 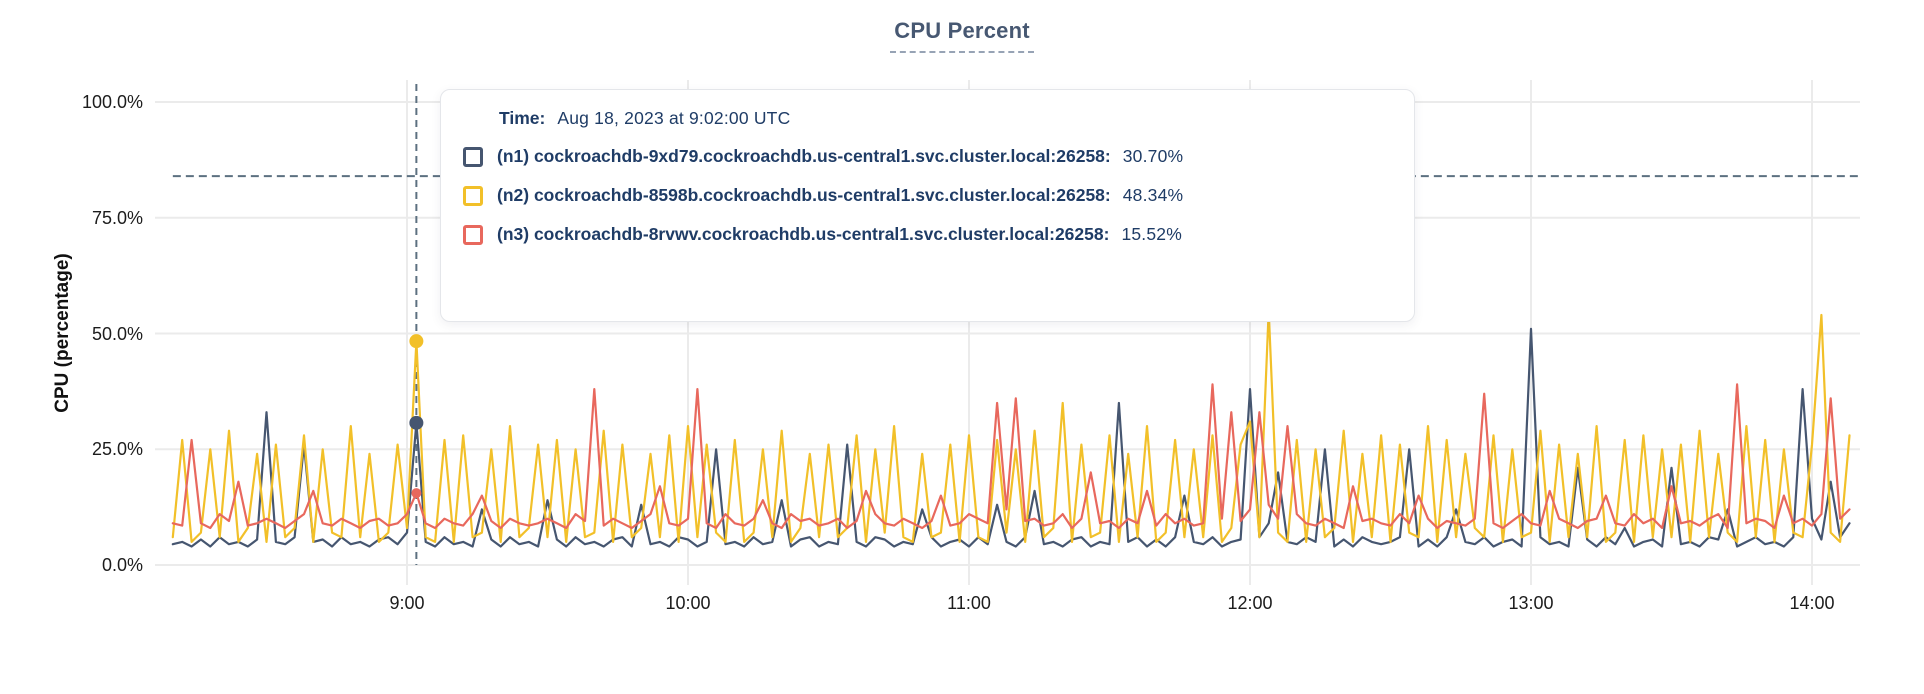 What do you see at coordinates (112, 102) in the screenshot?
I see `y-tick-label: 100.0%` at bounding box center [112, 102].